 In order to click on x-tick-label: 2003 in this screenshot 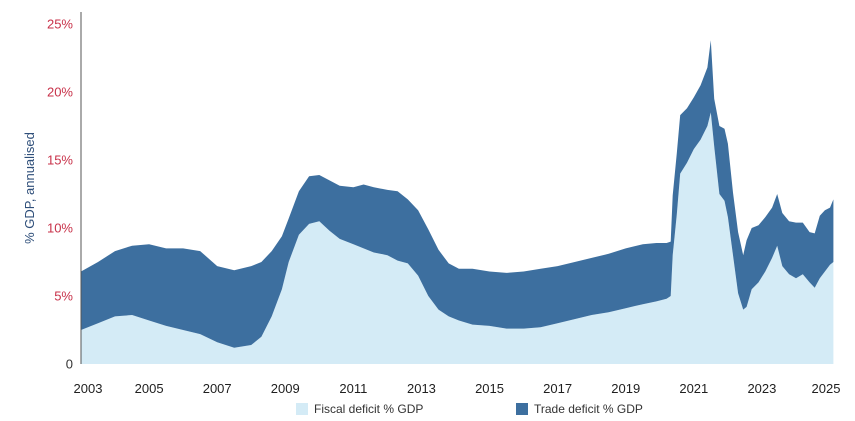, I will do `click(88, 388)`.